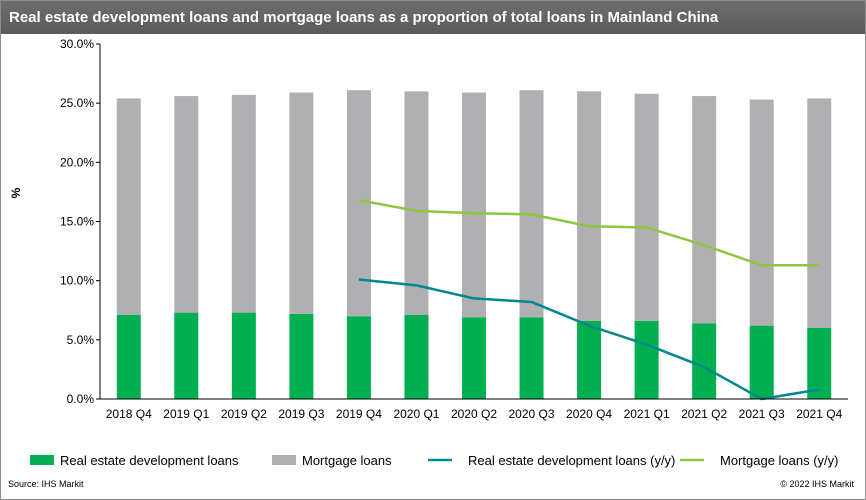 The image size is (866, 500). Describe the element at coordinates (647, 414) in the screenshot. I see `x-tick-label: 2021 Q1` at that location.